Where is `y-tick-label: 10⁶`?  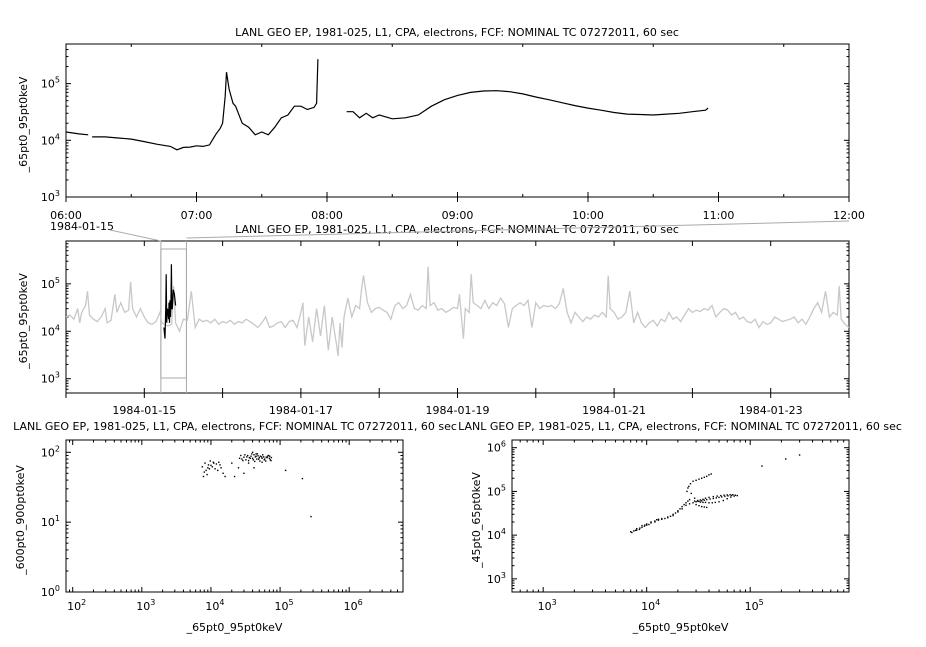 y-tick-label: 10⁶ is located at coordinates (496, 447).